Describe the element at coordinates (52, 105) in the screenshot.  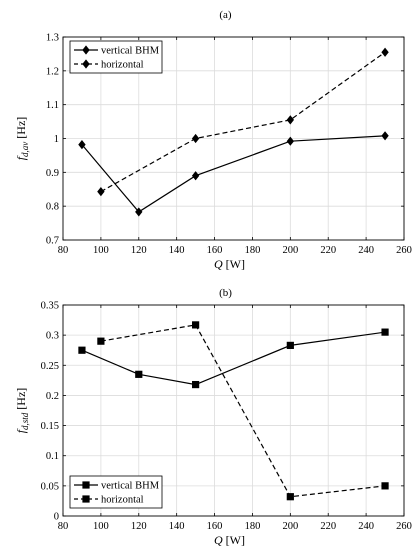
I see `y-tick-label: 1.1` at that location.